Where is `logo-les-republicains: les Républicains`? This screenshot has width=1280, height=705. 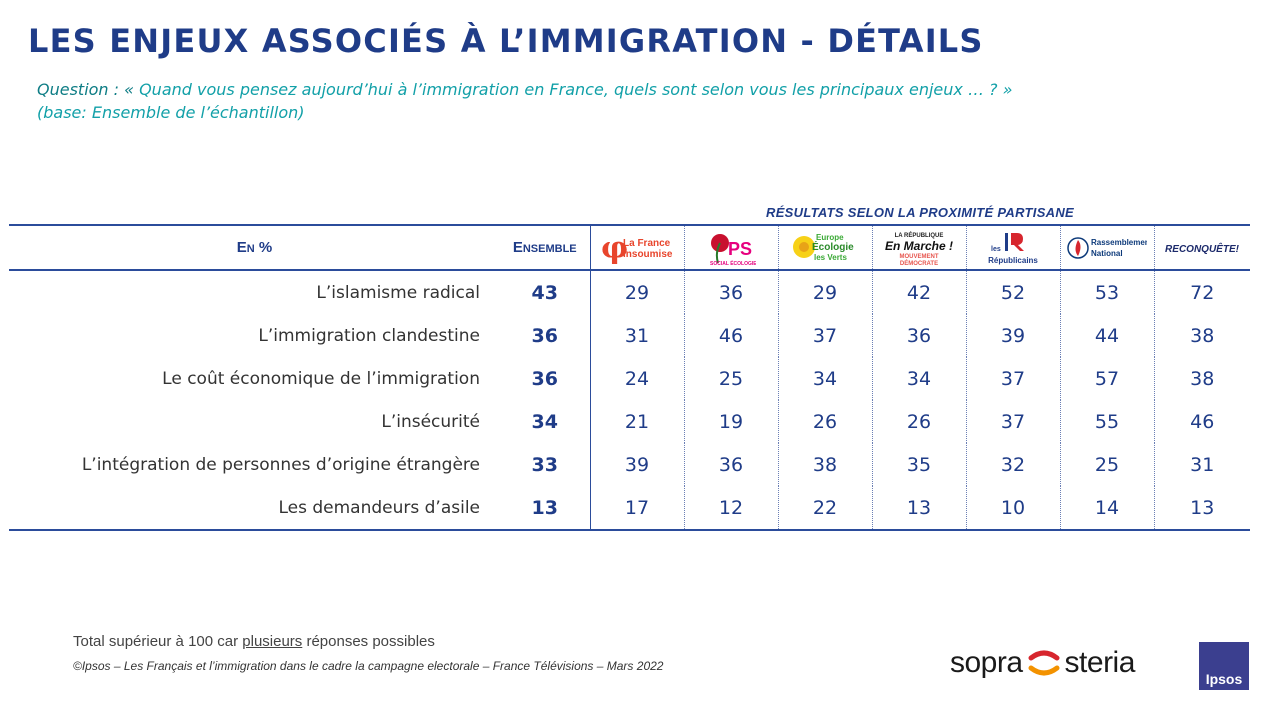 logo-les-republicains: les Républicains is located at coordinates (1012, 247).